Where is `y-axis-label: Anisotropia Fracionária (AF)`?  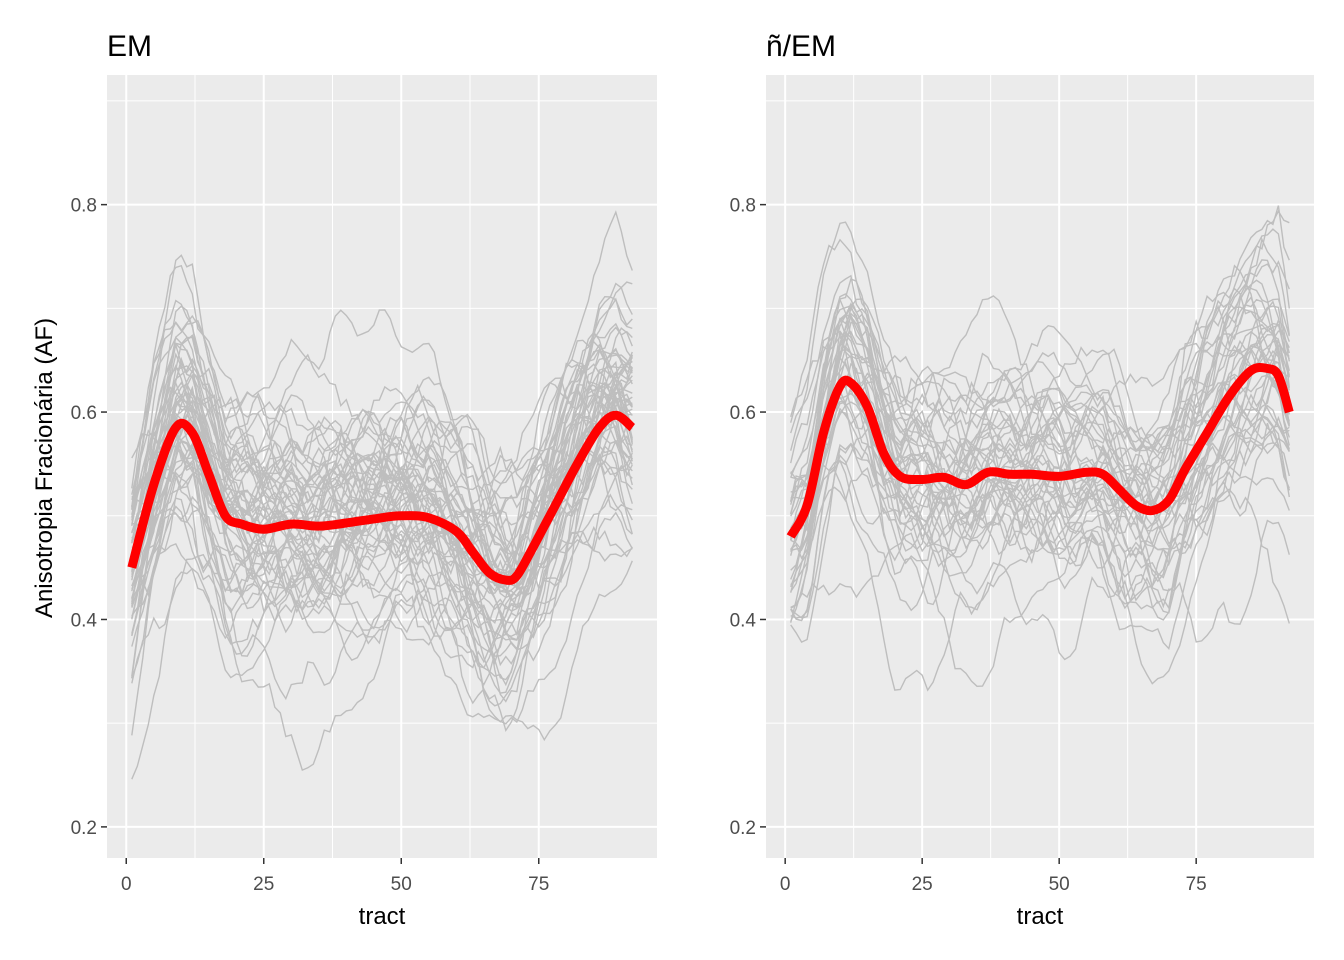
y-axis-label: Anisotropia Fracionária (AF) is located at coordinates (44, 468).